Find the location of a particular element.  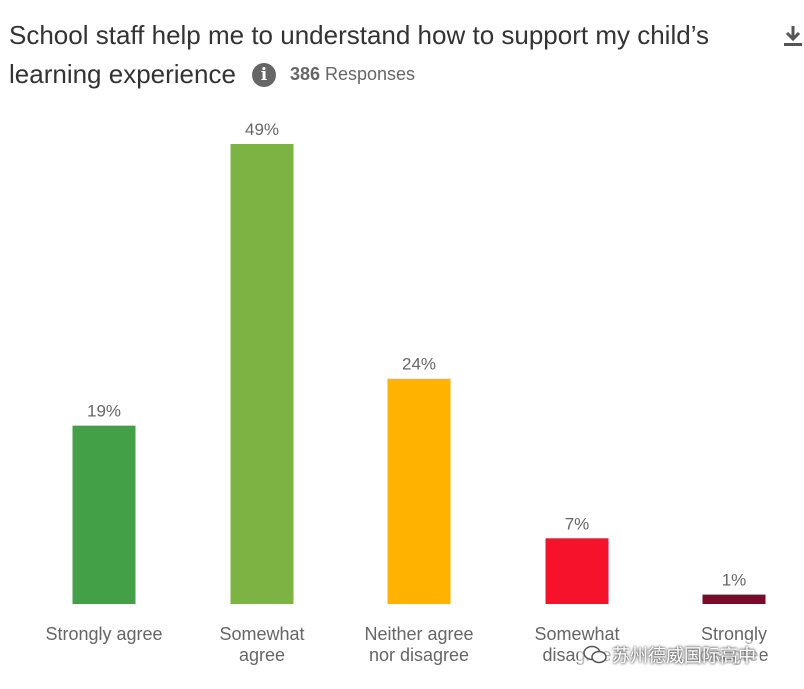

responses-number: 386 is located at coordinates (304, 74).